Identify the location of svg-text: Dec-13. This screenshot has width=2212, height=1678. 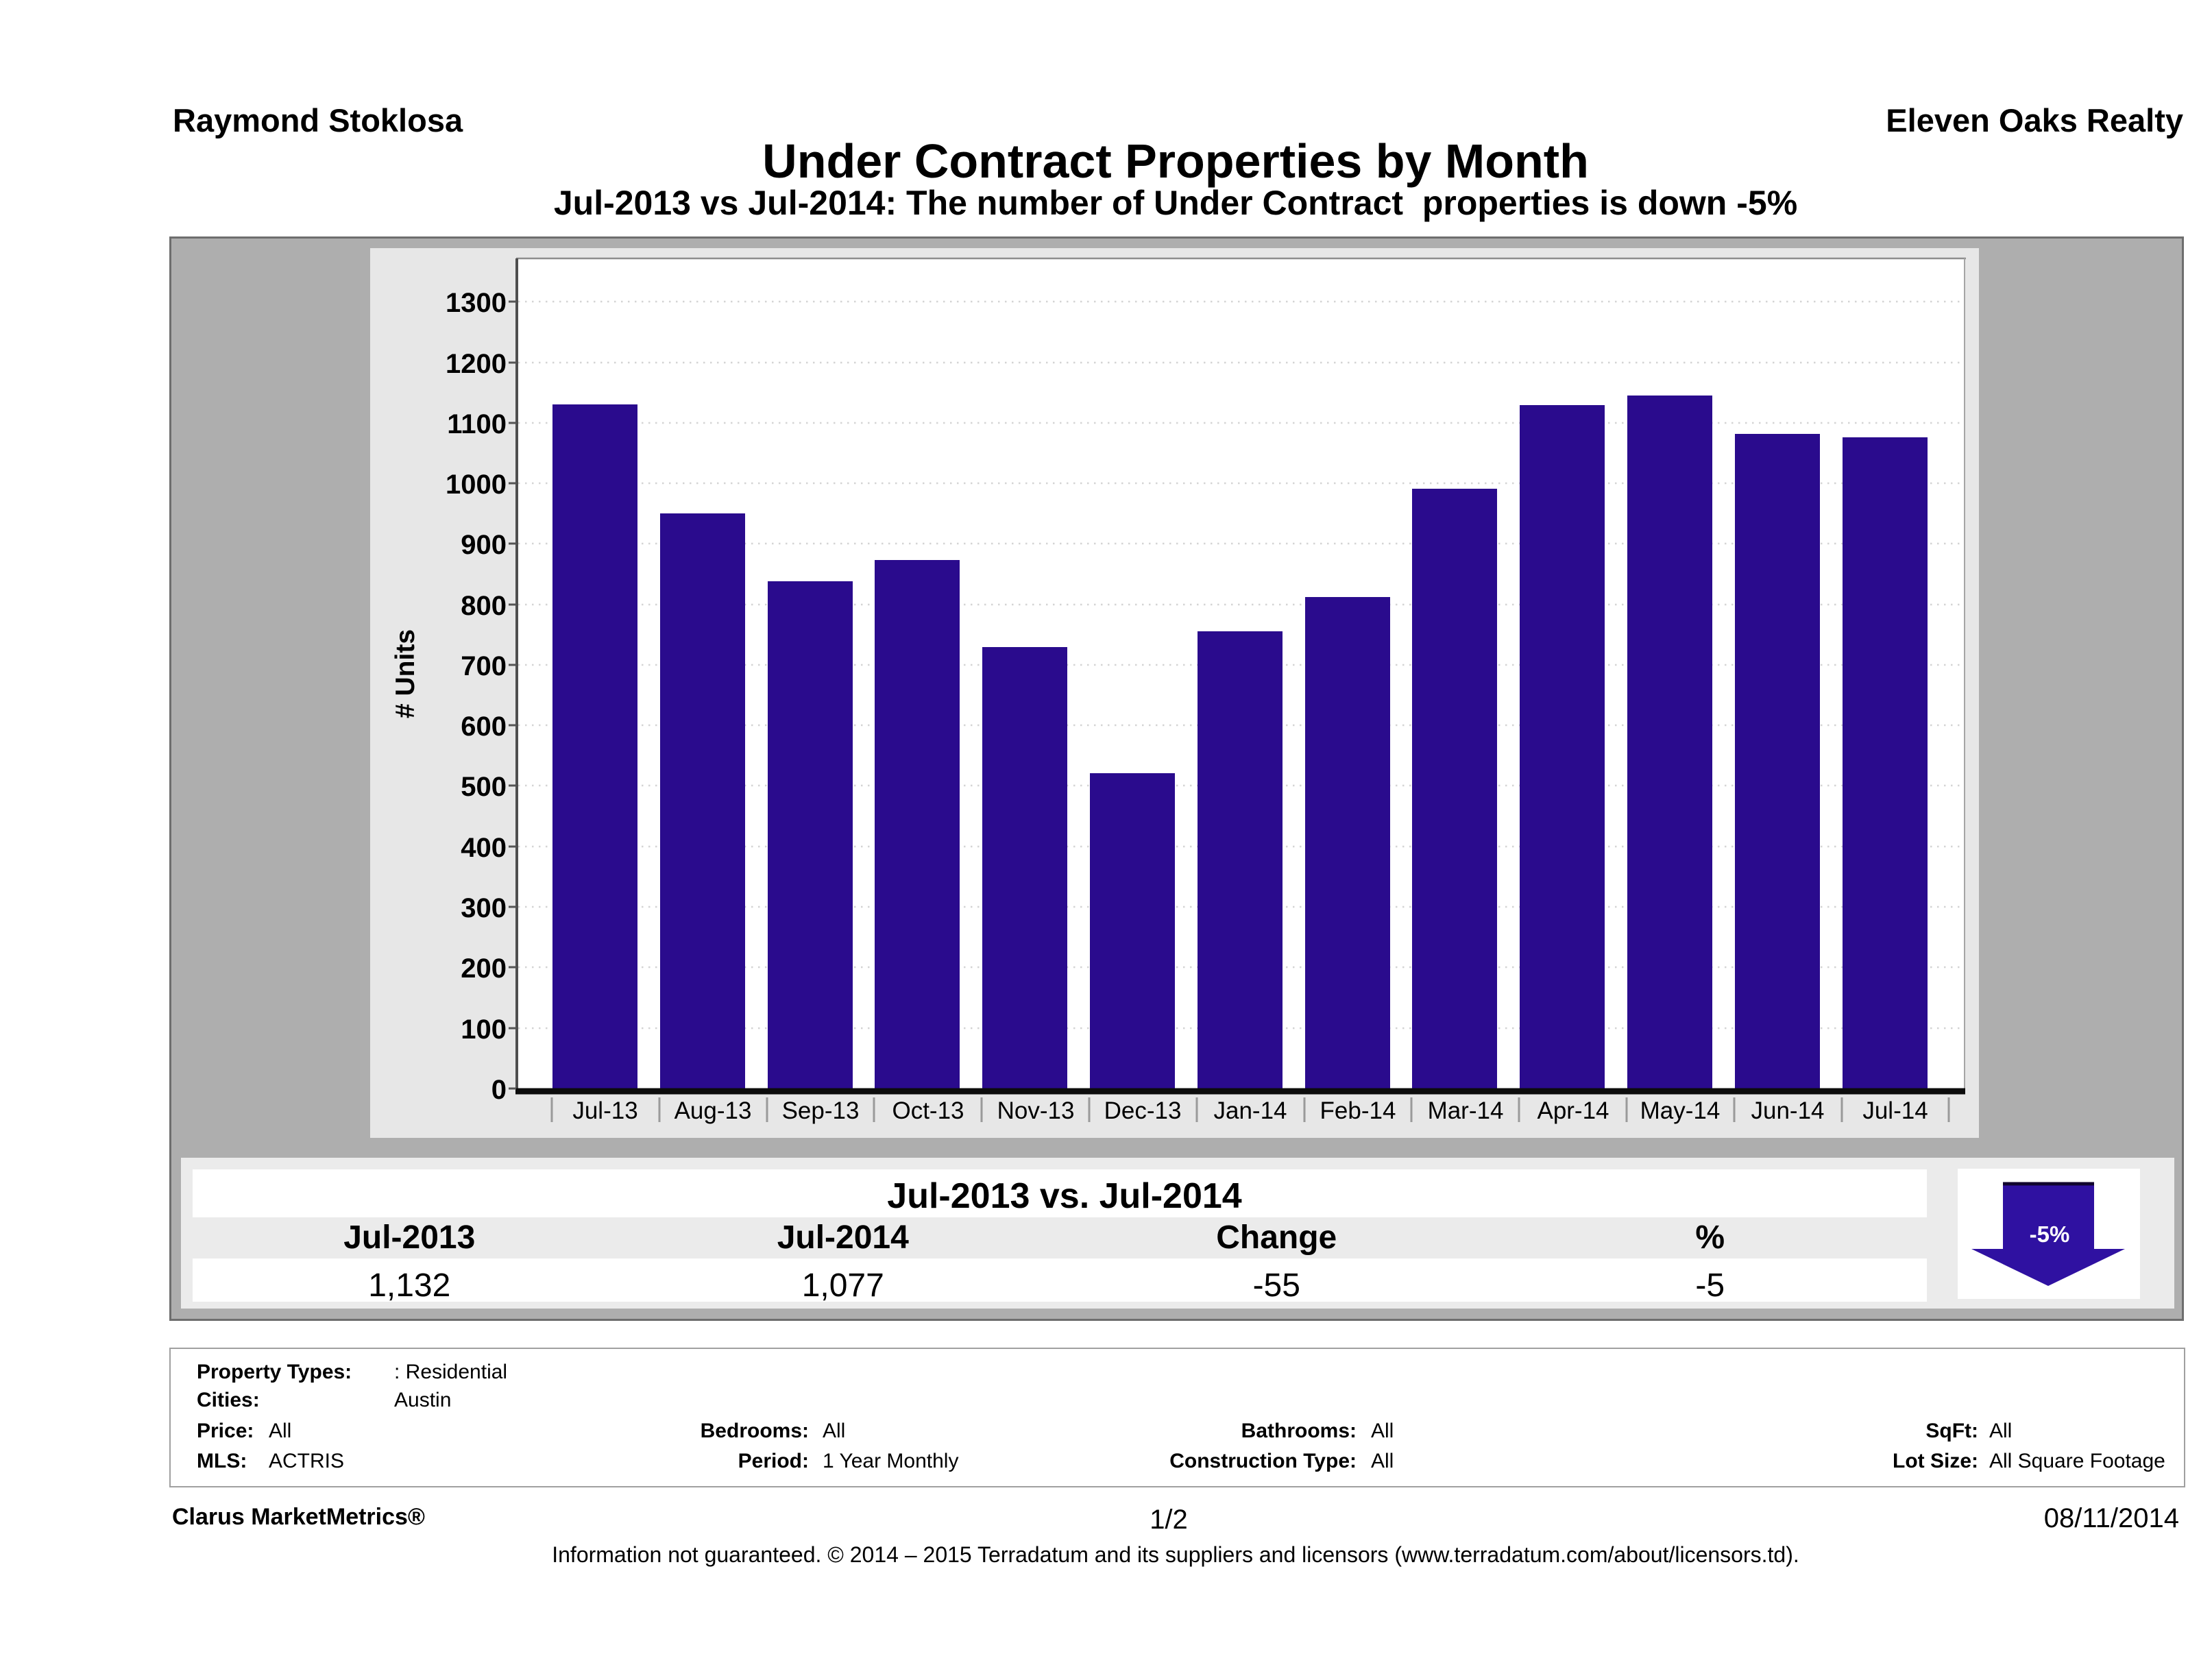
(1143, 1110).